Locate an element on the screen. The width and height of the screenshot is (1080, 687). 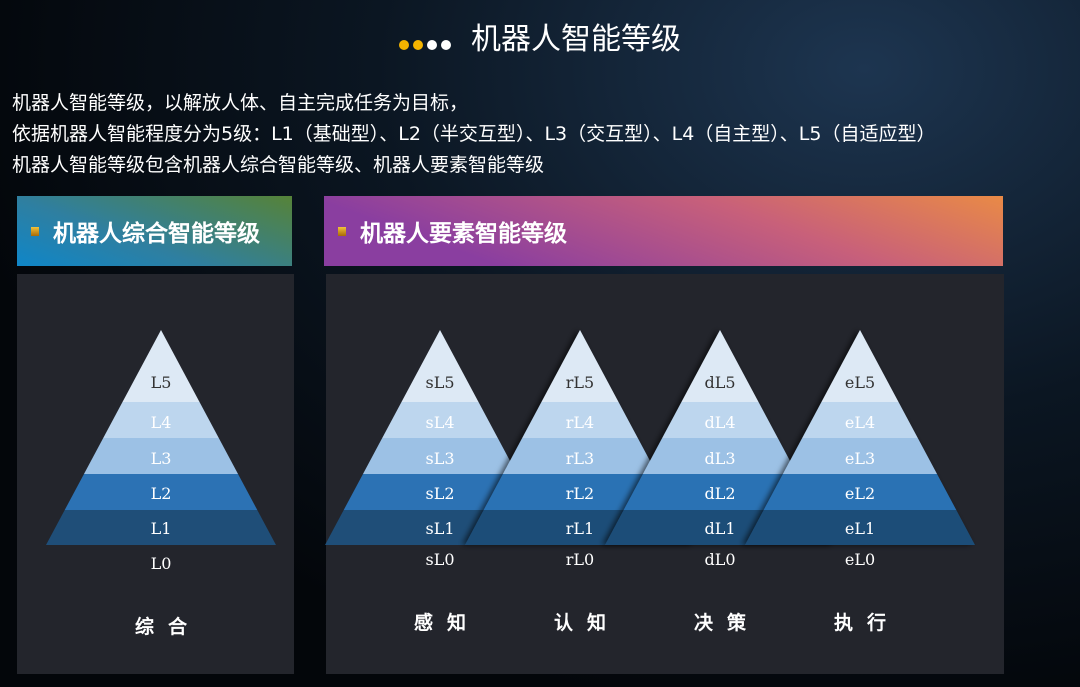
level-label: dL1 is located at coordinates (719, 528).